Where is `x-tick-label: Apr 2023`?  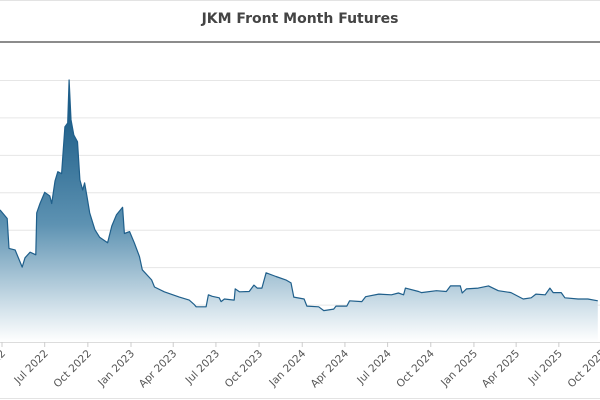
x-tick-label: Apr 2023 is located at coordinates (158, 369).